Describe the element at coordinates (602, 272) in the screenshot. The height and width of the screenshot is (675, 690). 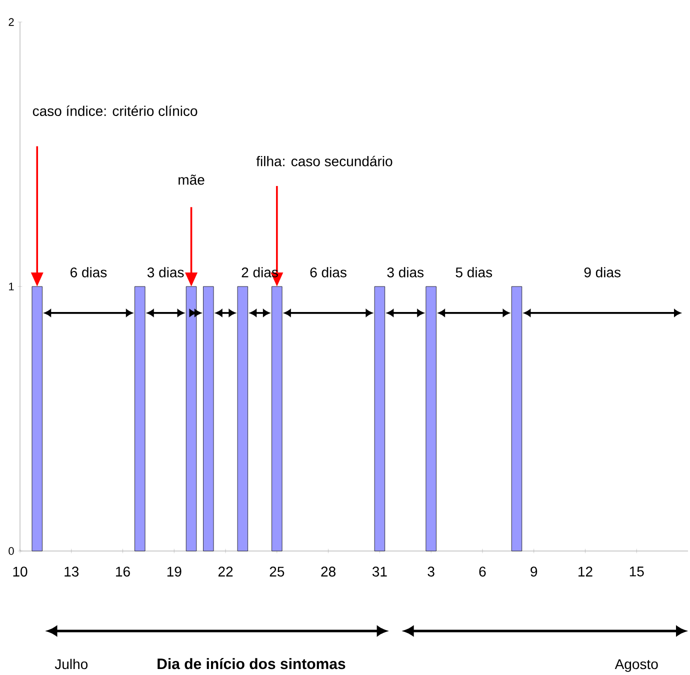
I see `annotation: 9 dias` at that location.